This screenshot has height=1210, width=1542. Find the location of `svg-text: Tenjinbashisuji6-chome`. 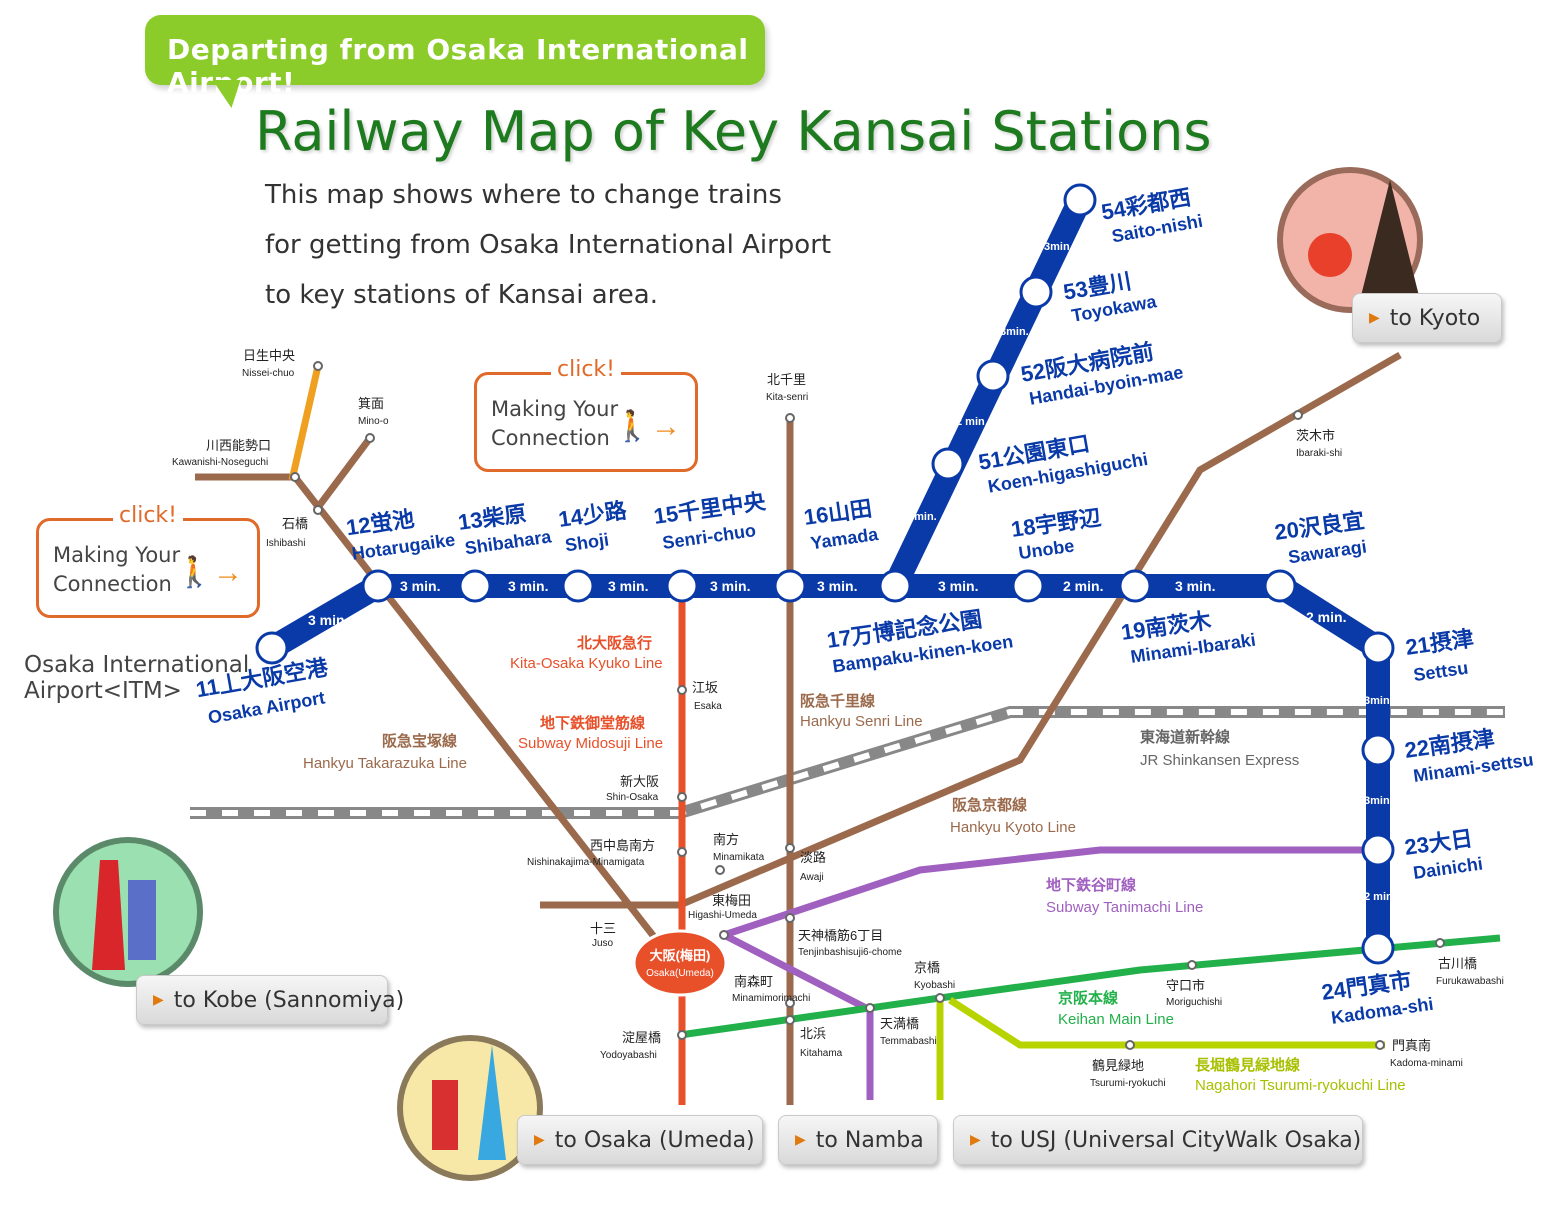

svg-text: Tenjinbashisuji6-chome is located at coordinates (850, 952).